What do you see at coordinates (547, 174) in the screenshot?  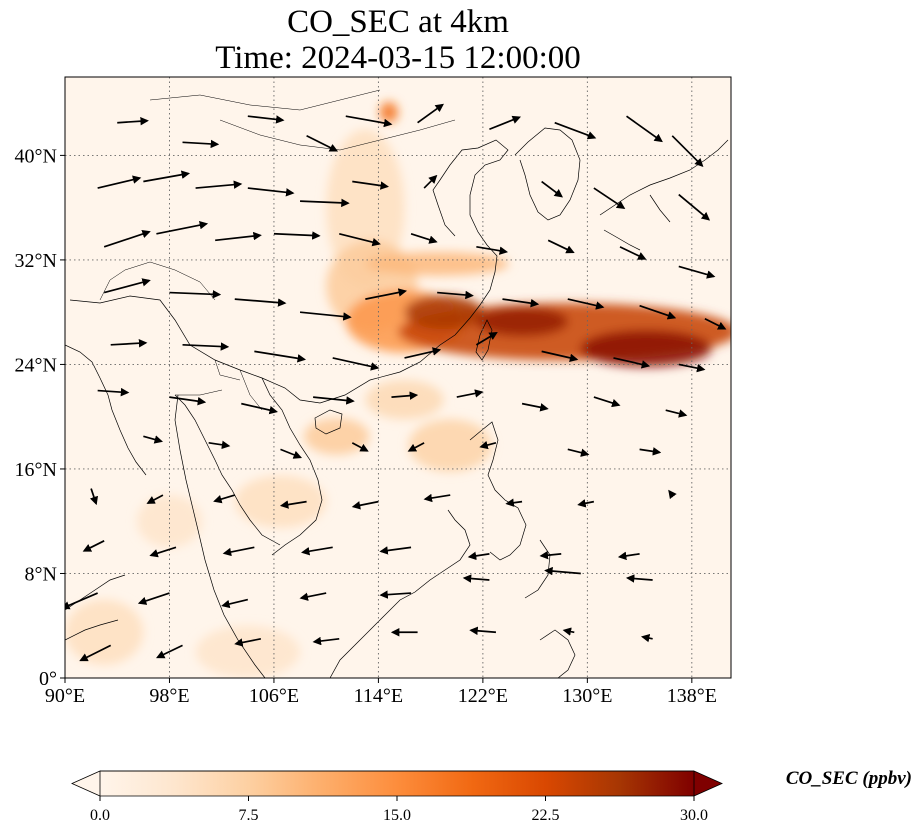 I see `coastline-korea` at bounding box center [547, 174].